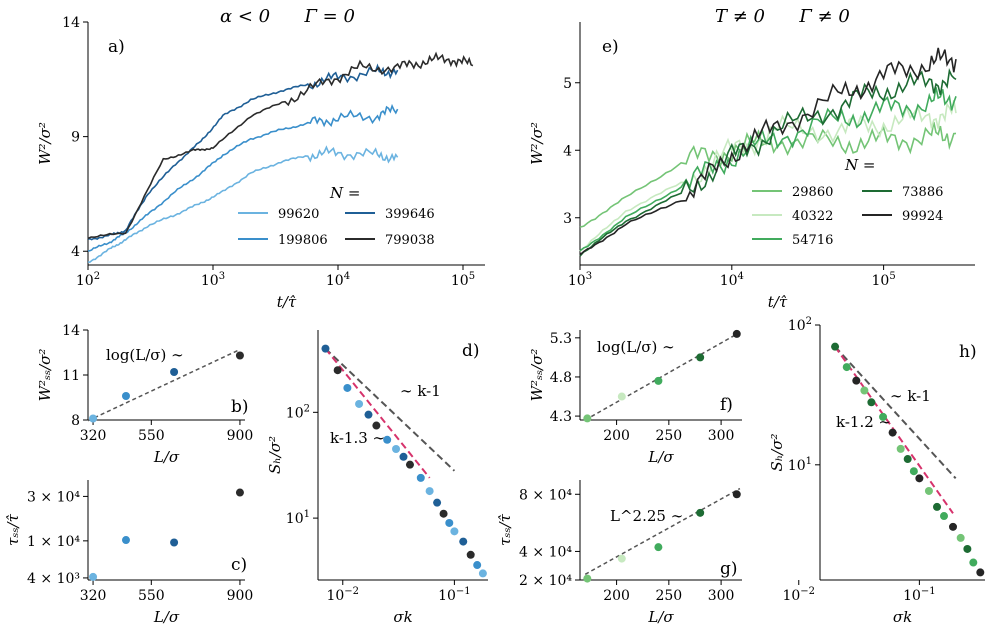 The height and width of the screenshot is (632, 987). What do you see at coordinates (545, 552) in the screenshot?
I see `g-ytick-label: 4 × 10⁴` at bounding box center [545, 552].